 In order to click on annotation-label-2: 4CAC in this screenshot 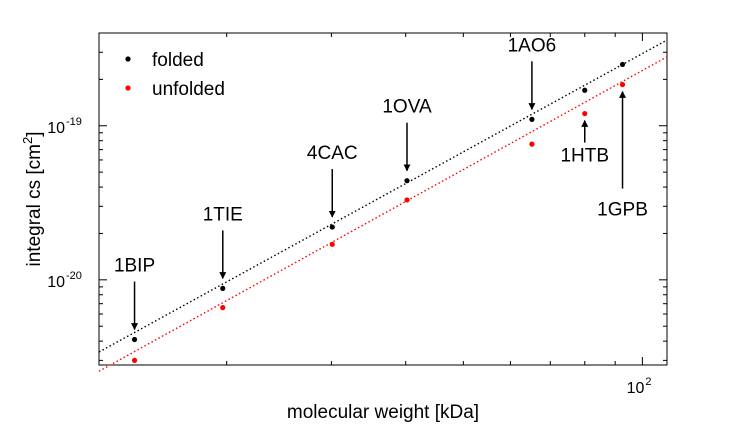, I will do `click(332, 153)`.